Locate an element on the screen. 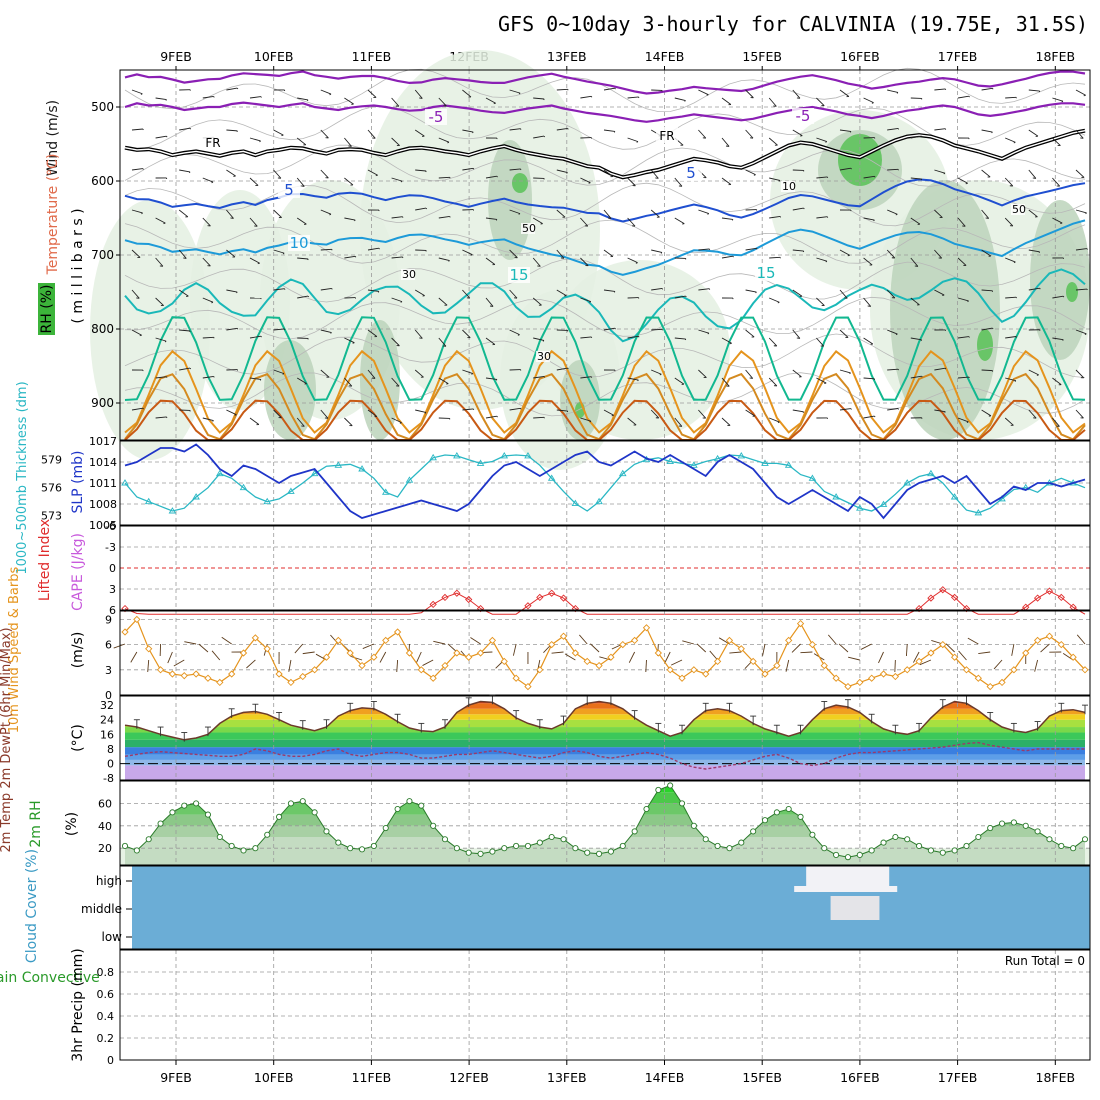 The height and width of the screenshot is (1100, 1100). rh2m-line is located at coordinates (605, 821).